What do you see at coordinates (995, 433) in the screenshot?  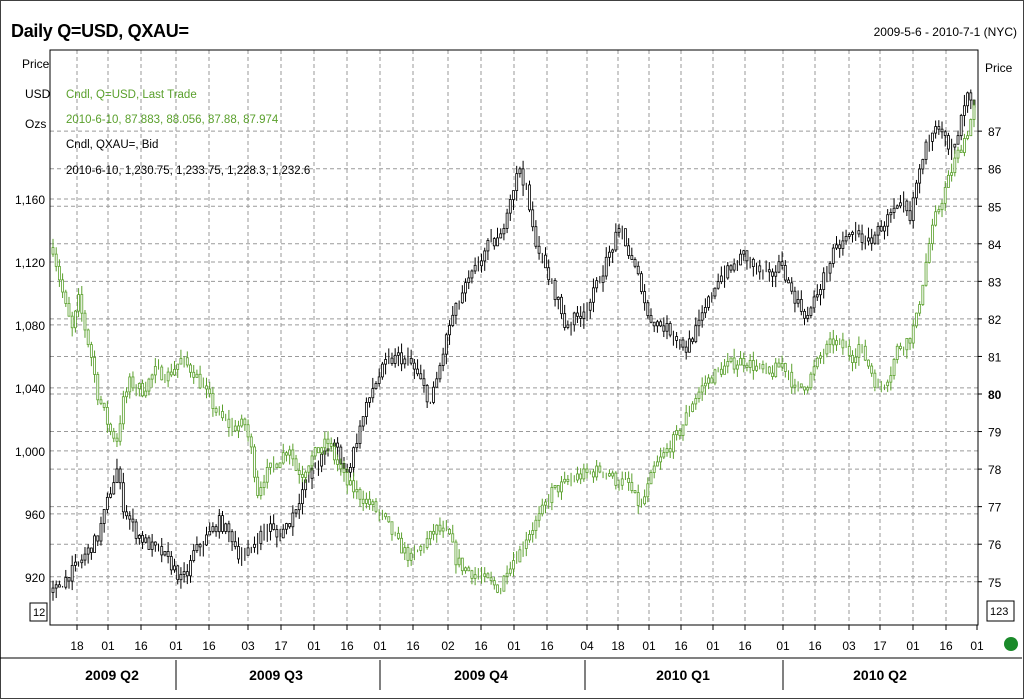 I see `right-tick-label: 79` at bounding box center [995, 433].